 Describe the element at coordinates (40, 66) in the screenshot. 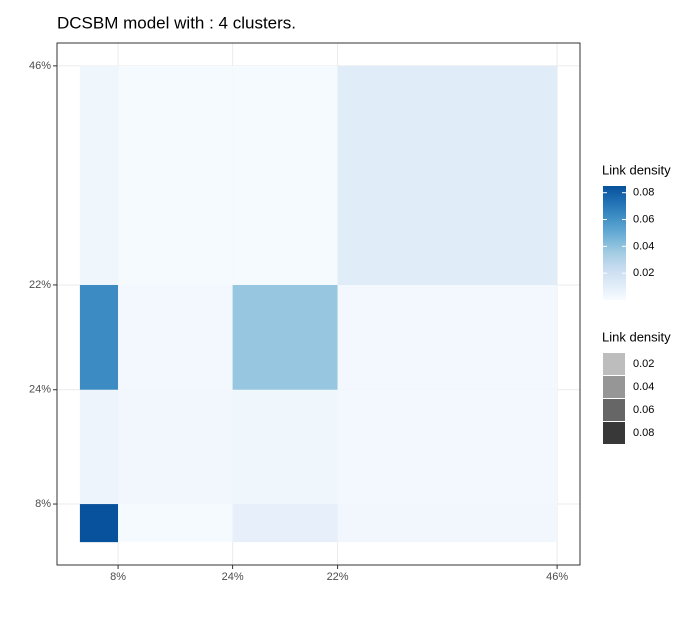

I see `y-tick-label: 46%` at that location.